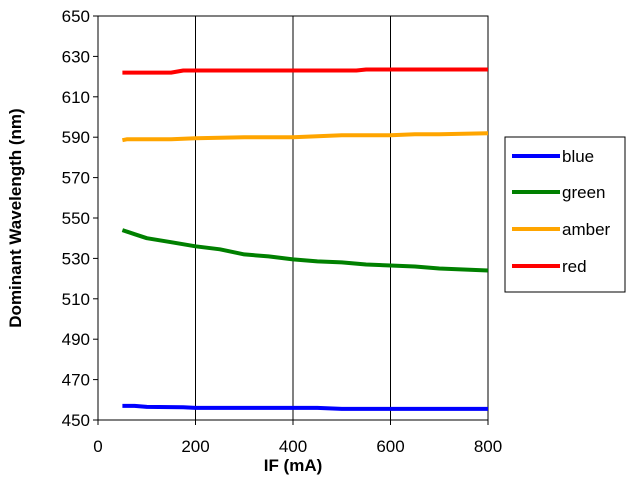 The width and height of the screenshot is (628, 502). What do you see at coordinates (293, 446) in the screenshot?
I see `x-tick-label: 400` at bounding box center [293, 446].